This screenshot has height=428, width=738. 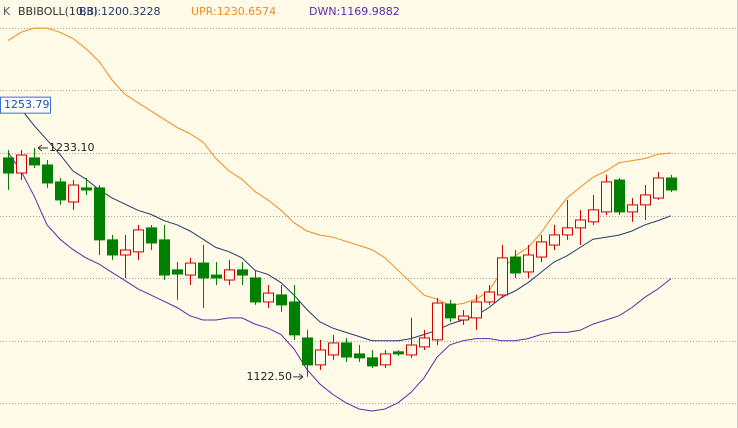 I want to click on indicator-title: BBIBOLL(10,3), so click(x=58, y=11).